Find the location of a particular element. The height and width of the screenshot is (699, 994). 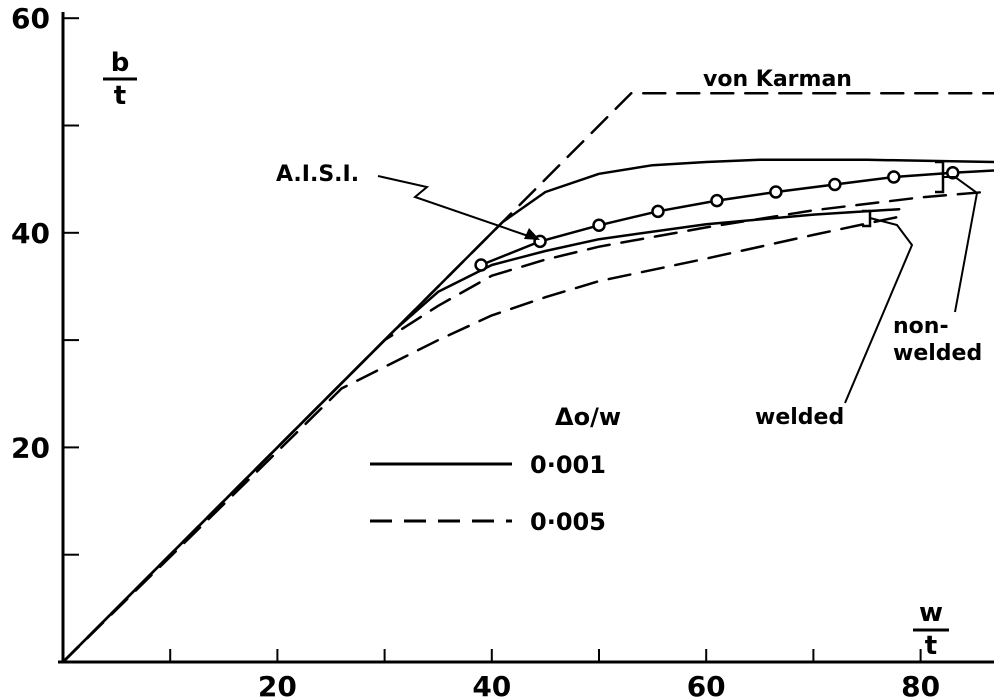

non-welded-leader is located at coordinates (961, 244).